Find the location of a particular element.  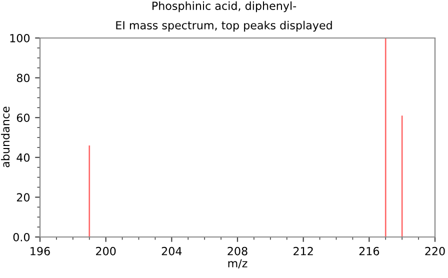

x-tick-label: 212 is located at coordinates (303, 251).